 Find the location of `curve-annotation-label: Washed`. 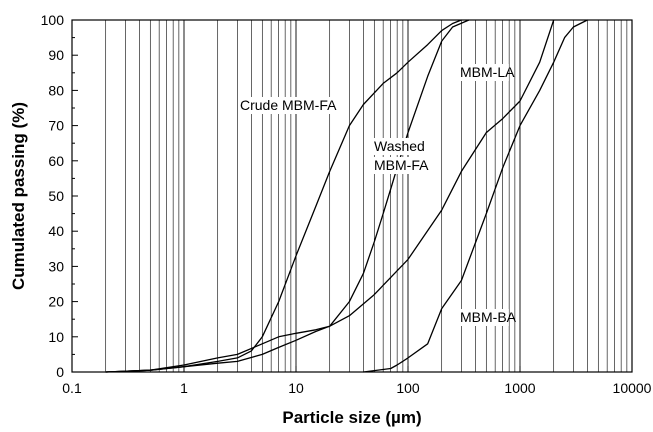

curve-annotation-label: Washed is located at coordinates (399, 146).